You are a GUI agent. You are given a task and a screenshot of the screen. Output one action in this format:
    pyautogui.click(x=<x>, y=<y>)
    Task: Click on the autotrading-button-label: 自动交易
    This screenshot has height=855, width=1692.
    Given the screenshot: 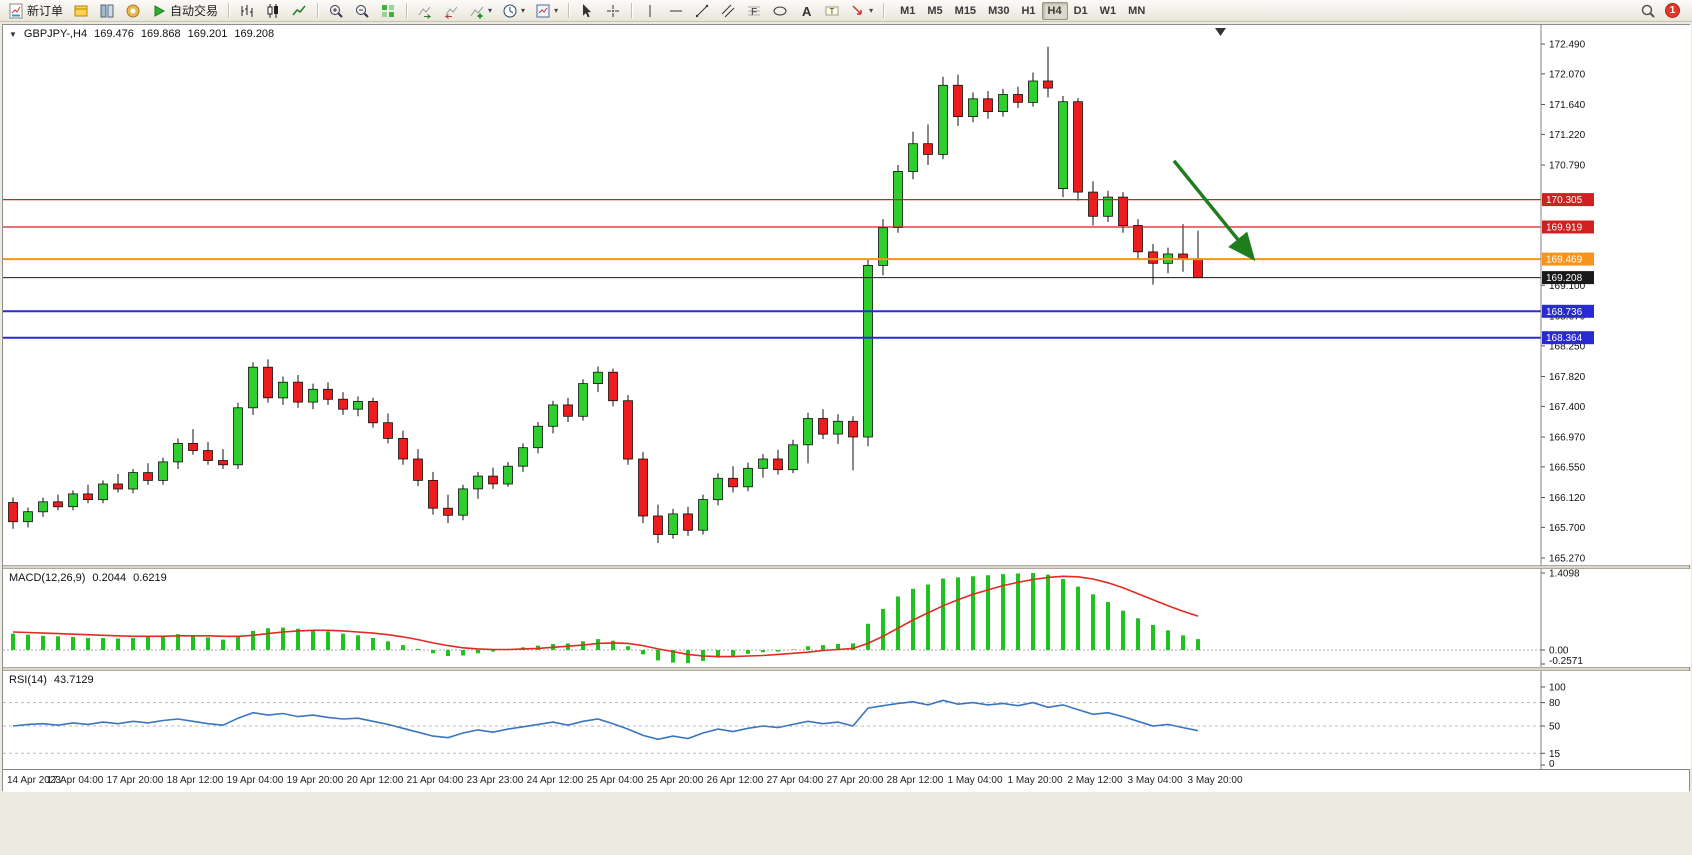 What is the action you would take?
    pyautogui.click(x=194, y=11)
    